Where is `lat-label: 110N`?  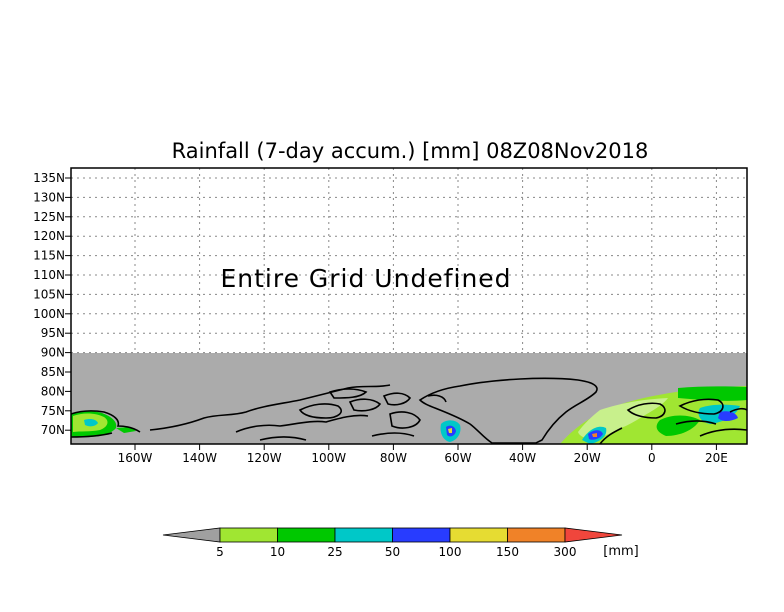 lat-label: 110N is located at coordinates (49, 275).